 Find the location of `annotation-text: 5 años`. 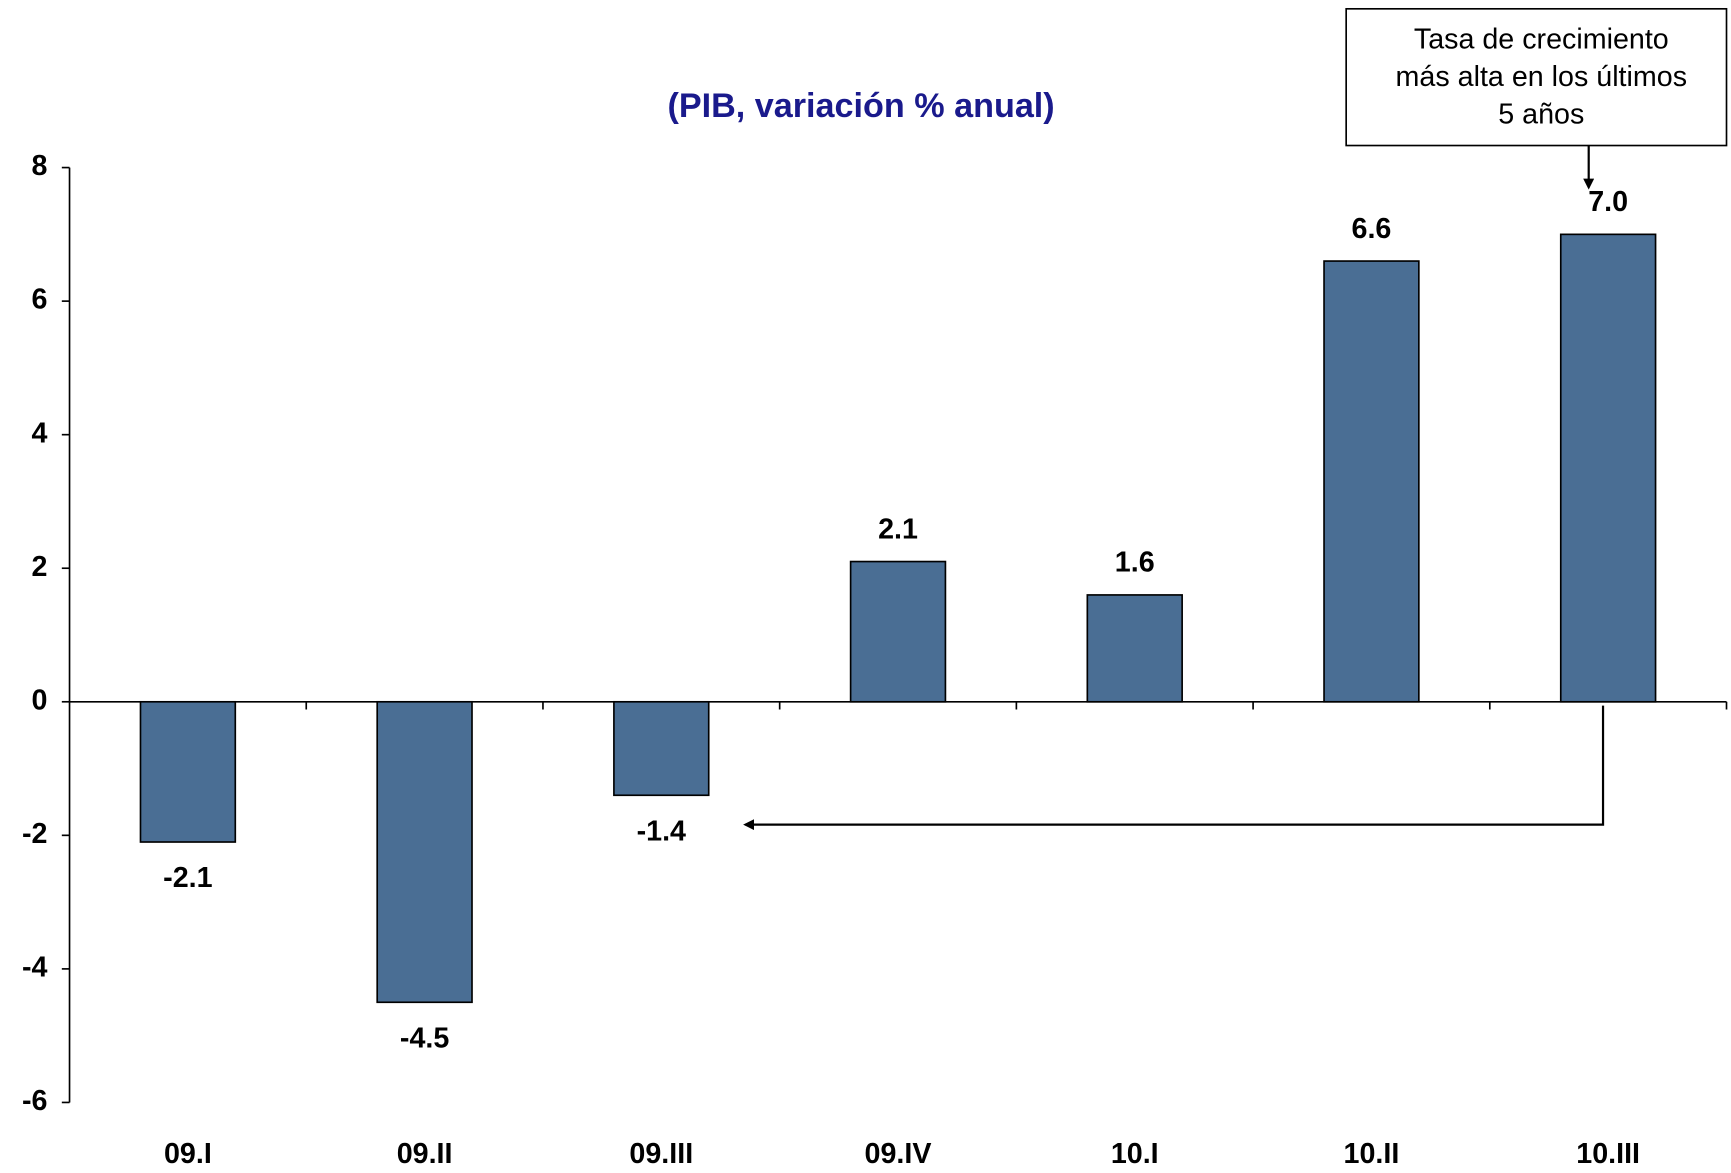

annotation-text: 5 años is located at coordinates (1541, 114).